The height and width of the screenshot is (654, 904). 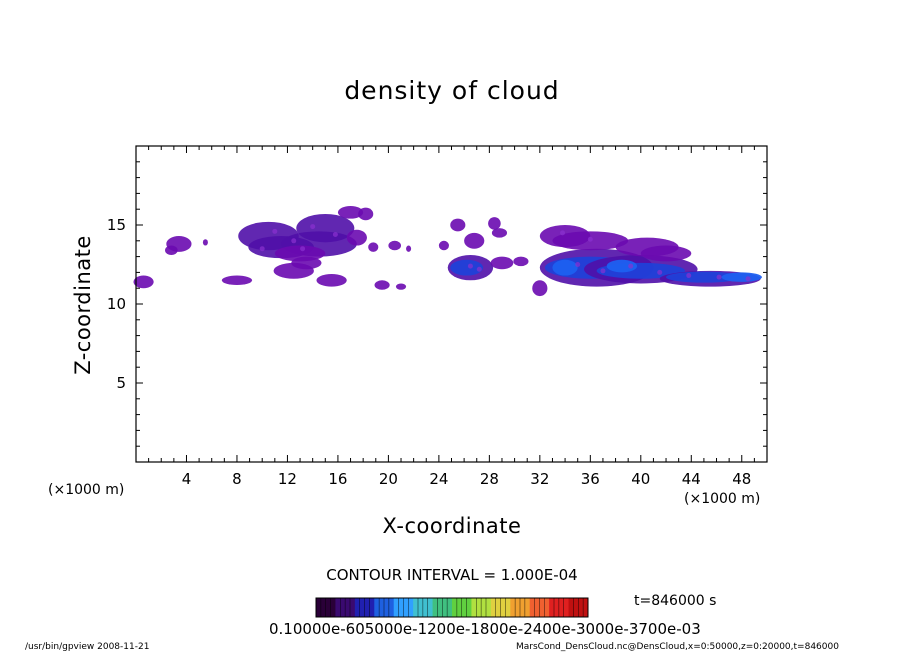 What do you see at coordinates (489, 479) in the screenshot?
I see `x-tick-label: 28` at bounding box center [489, 479].